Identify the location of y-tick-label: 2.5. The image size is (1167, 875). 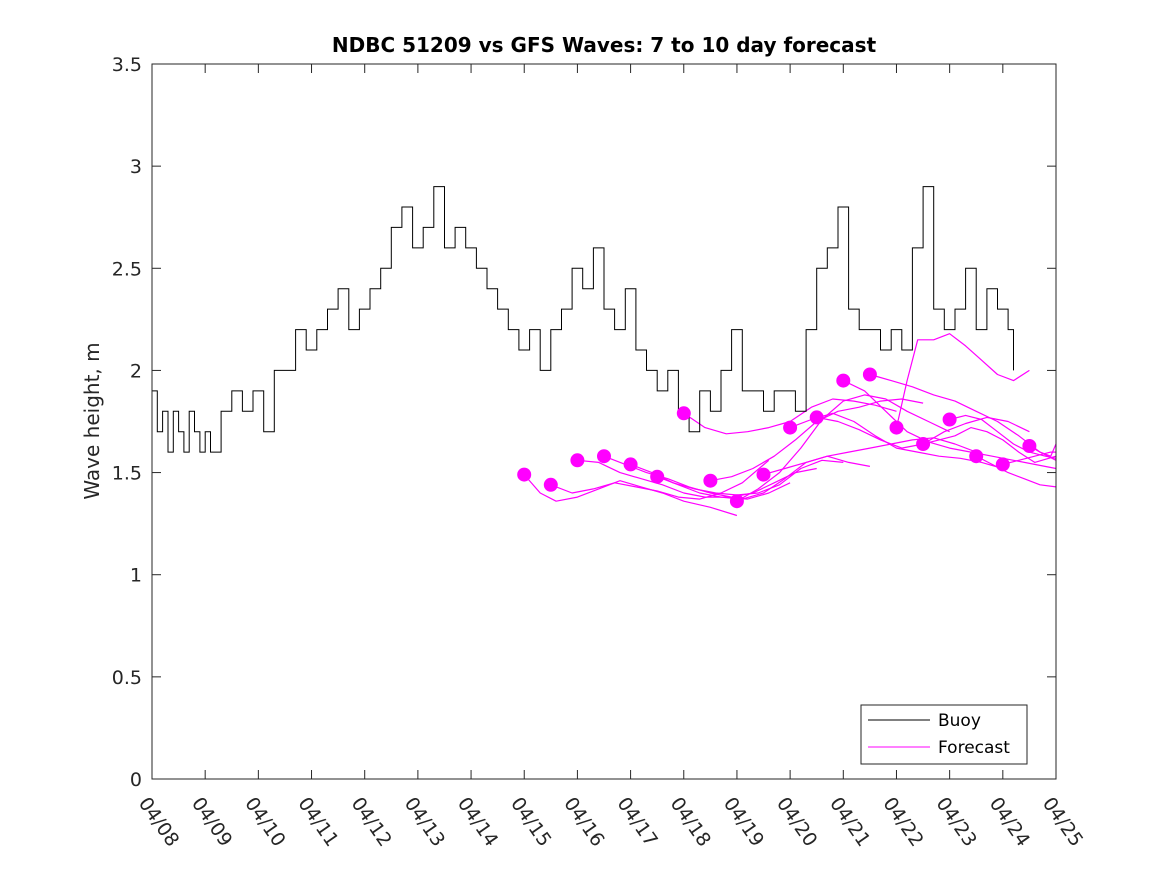
(127, 269).